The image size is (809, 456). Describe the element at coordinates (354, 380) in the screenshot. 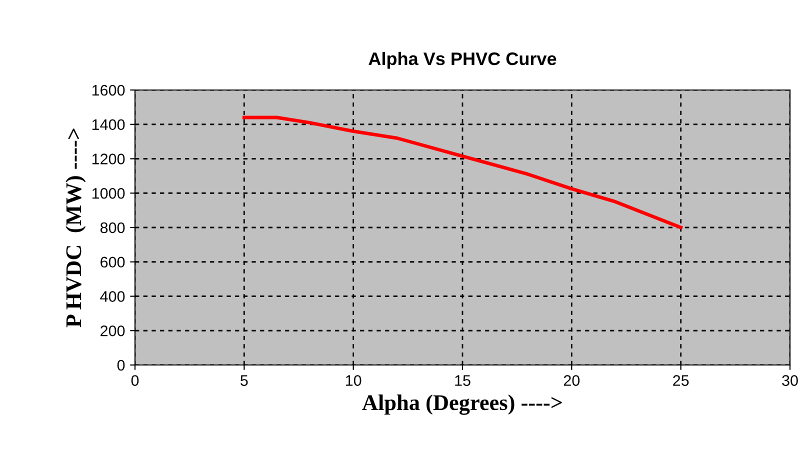

I see `x-tick-label: 10` at that location.